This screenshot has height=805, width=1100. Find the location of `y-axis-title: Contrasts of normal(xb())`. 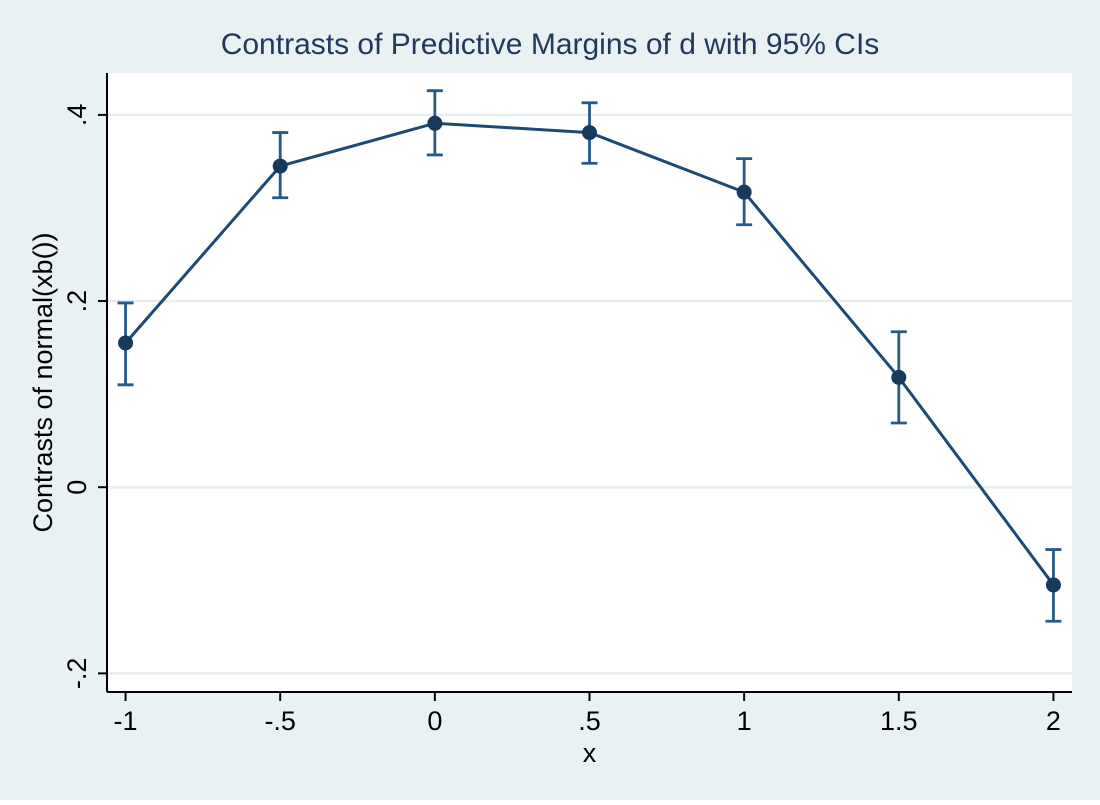

y-axis-title: Contrasts of normal(xb()) is located at coordinates (43, 382).